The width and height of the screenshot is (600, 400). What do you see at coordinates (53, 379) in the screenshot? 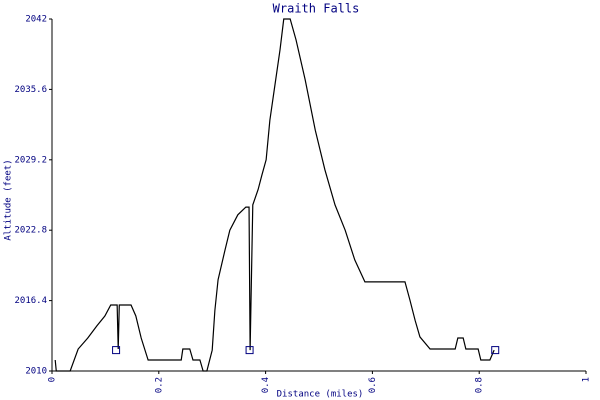
I see `x-tick-label: 0` at bounding box center [53, 379].